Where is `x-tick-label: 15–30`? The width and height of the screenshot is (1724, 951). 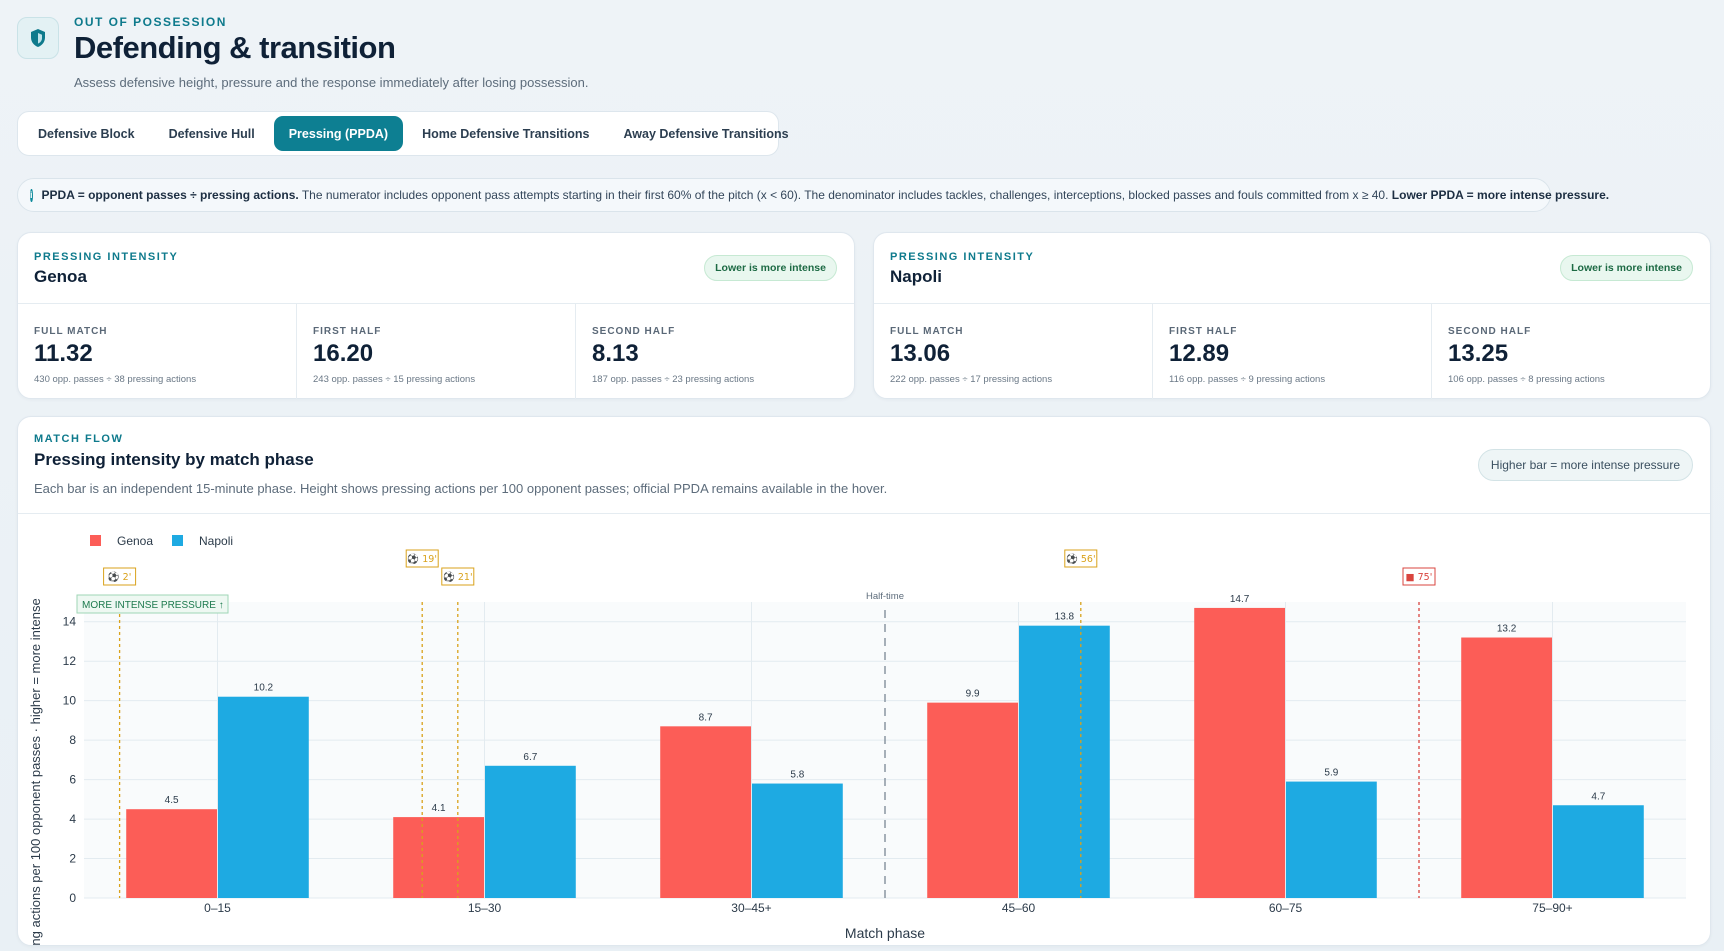 x-tick-label: 15–30 is located at coordinates (485, 908).